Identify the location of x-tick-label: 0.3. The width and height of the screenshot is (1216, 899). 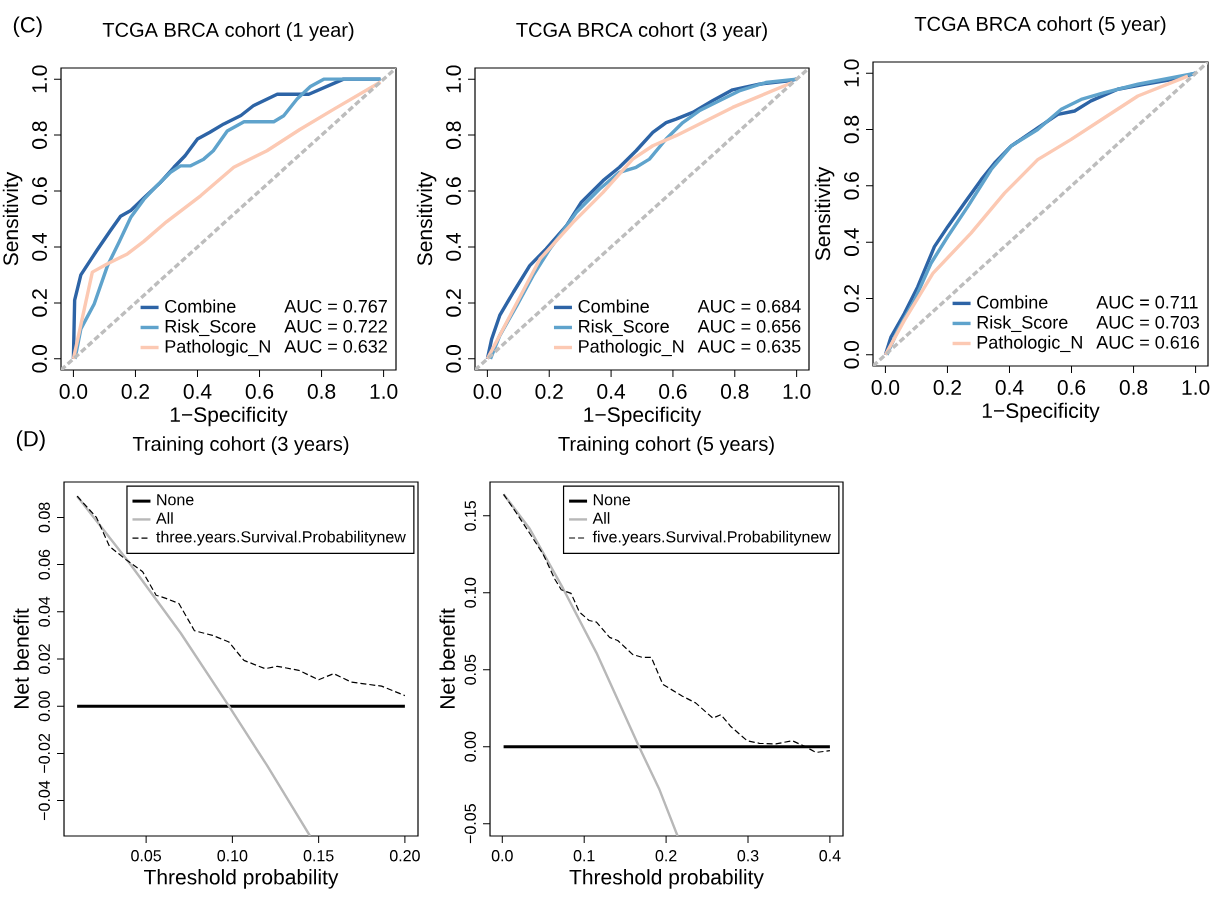
(748, 856).